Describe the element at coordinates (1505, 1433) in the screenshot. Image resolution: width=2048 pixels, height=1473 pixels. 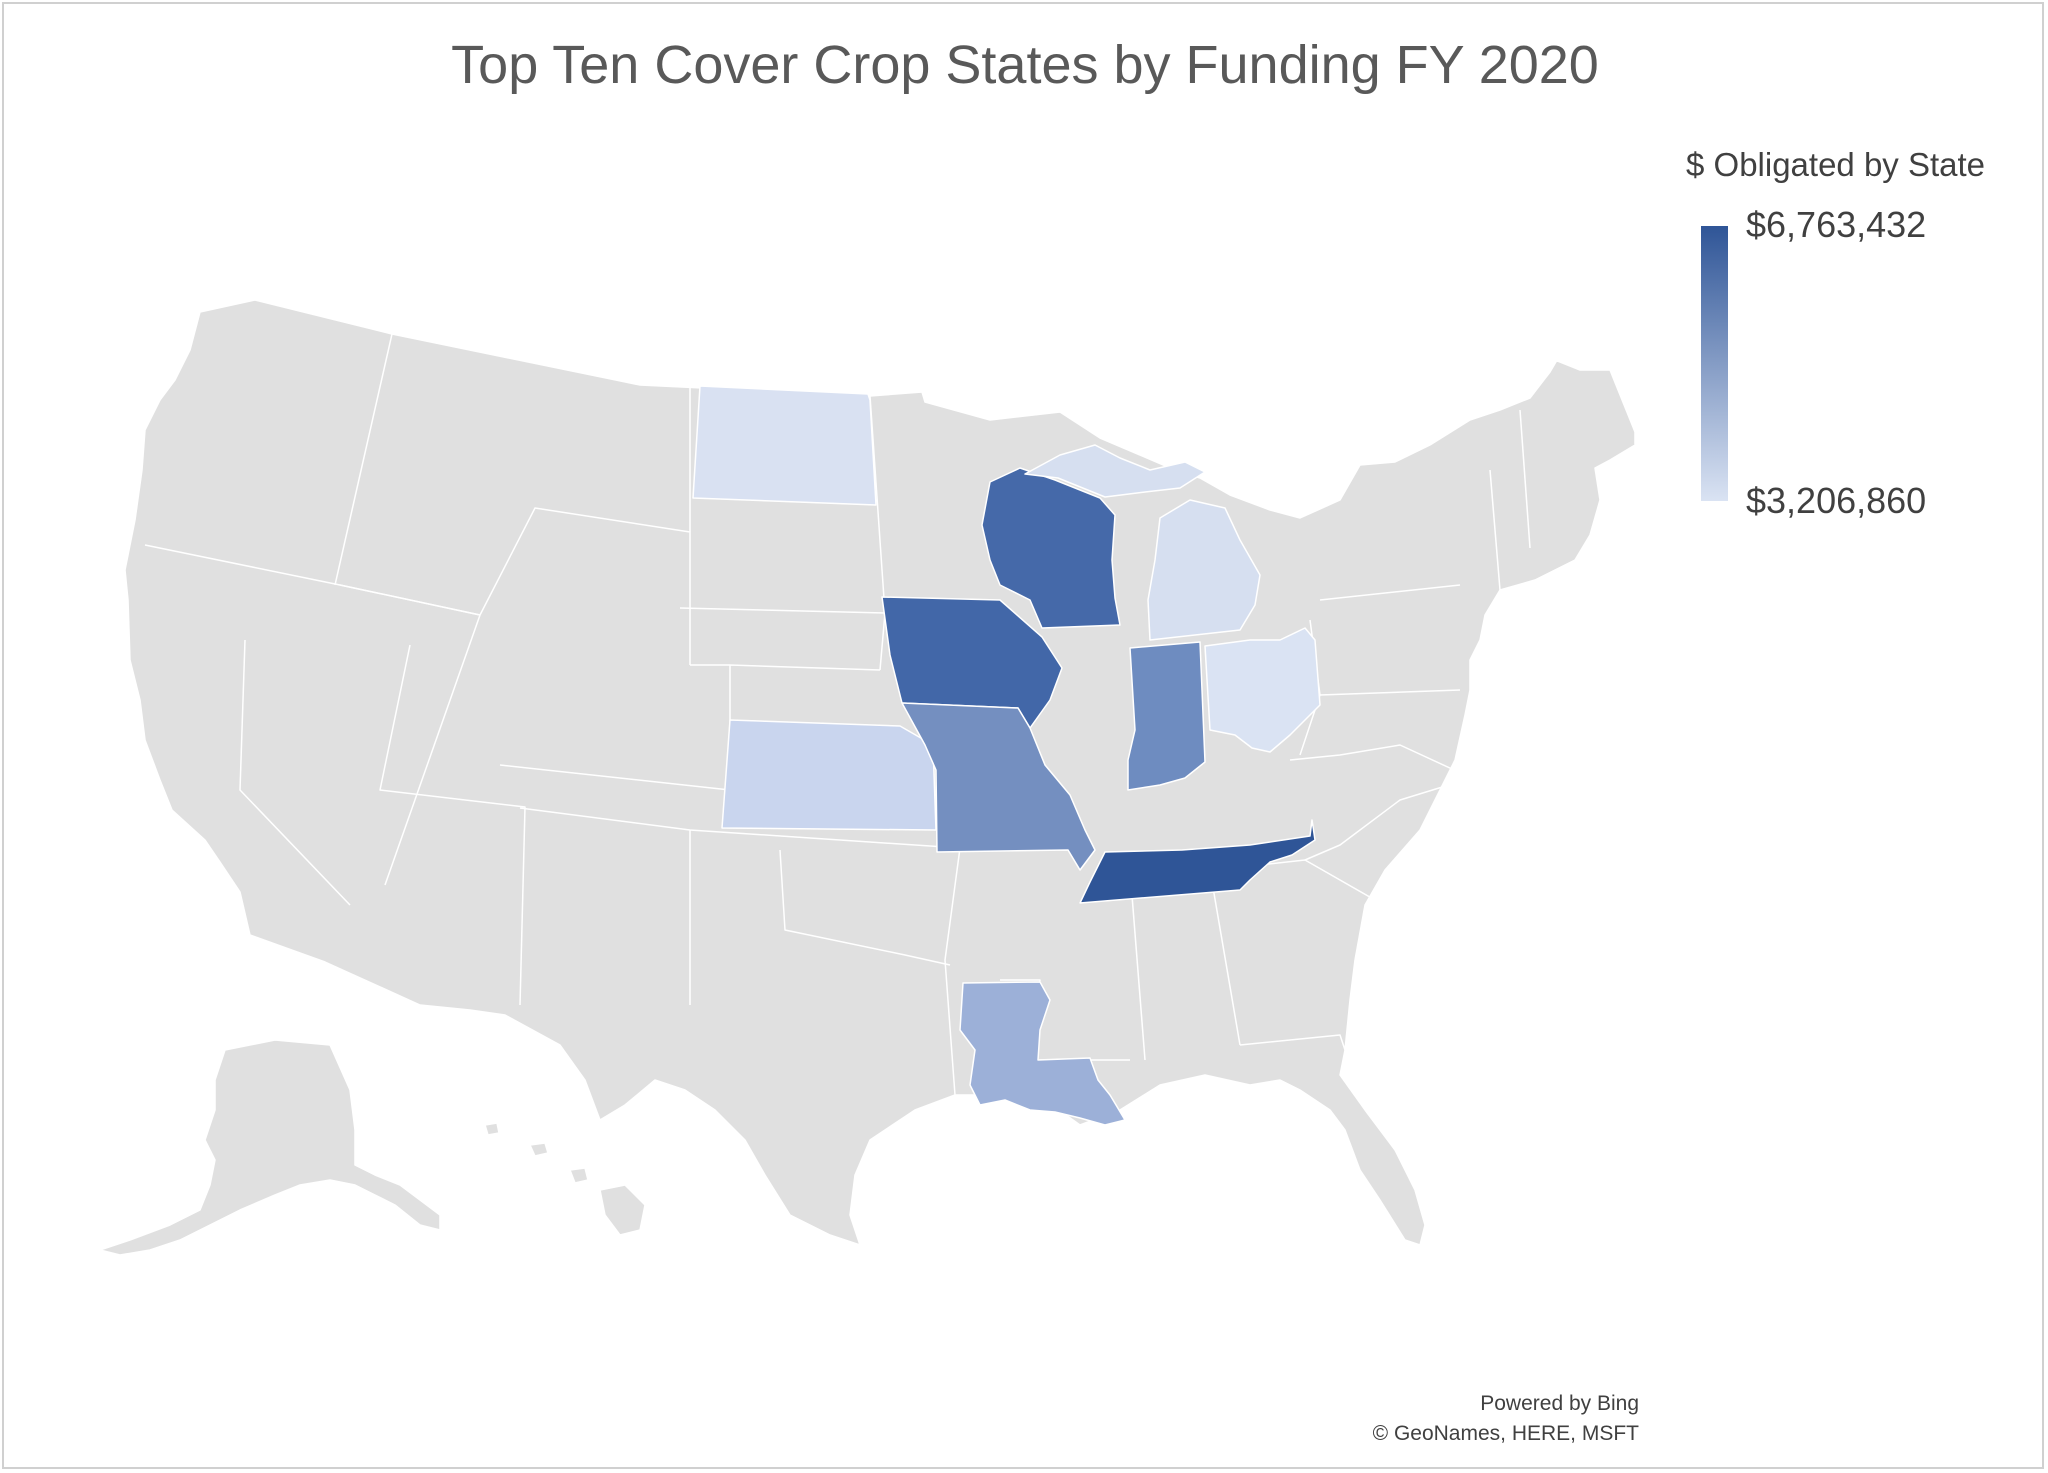
I see `attribution-copyright: © GeoNames, HERE, MSFT` at that location.